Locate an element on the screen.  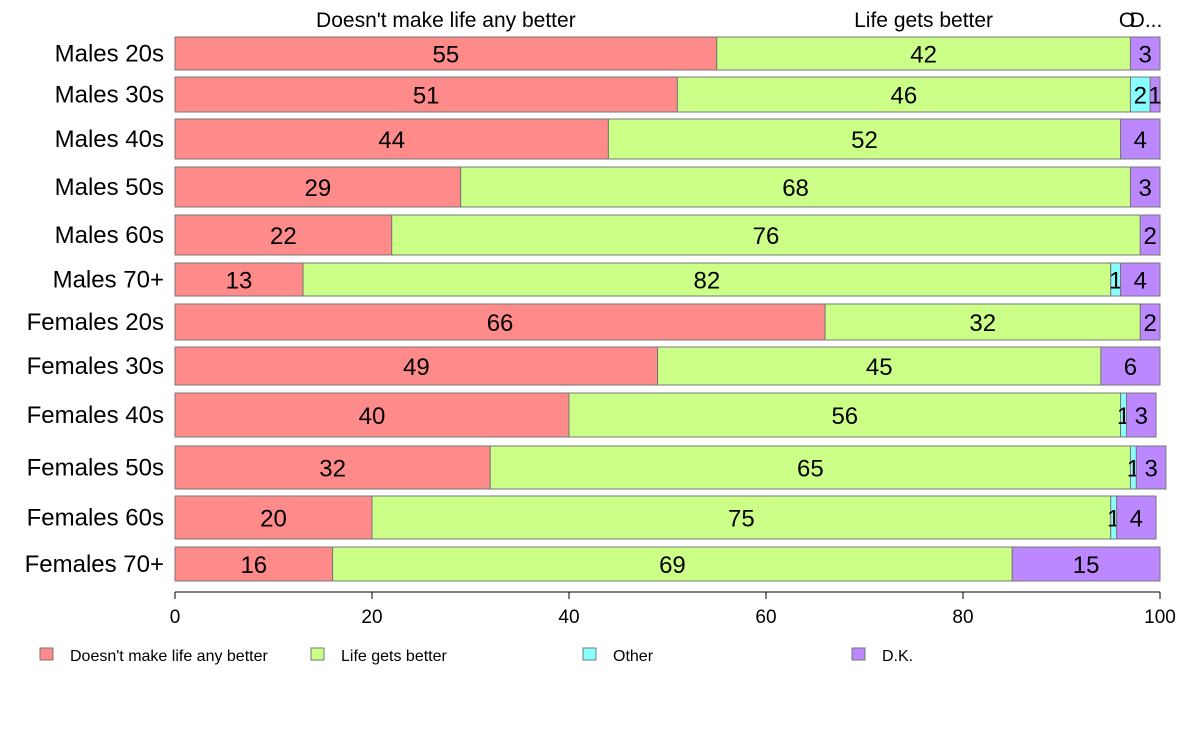
data-label: 15 is located at coordinates (1086, 565).